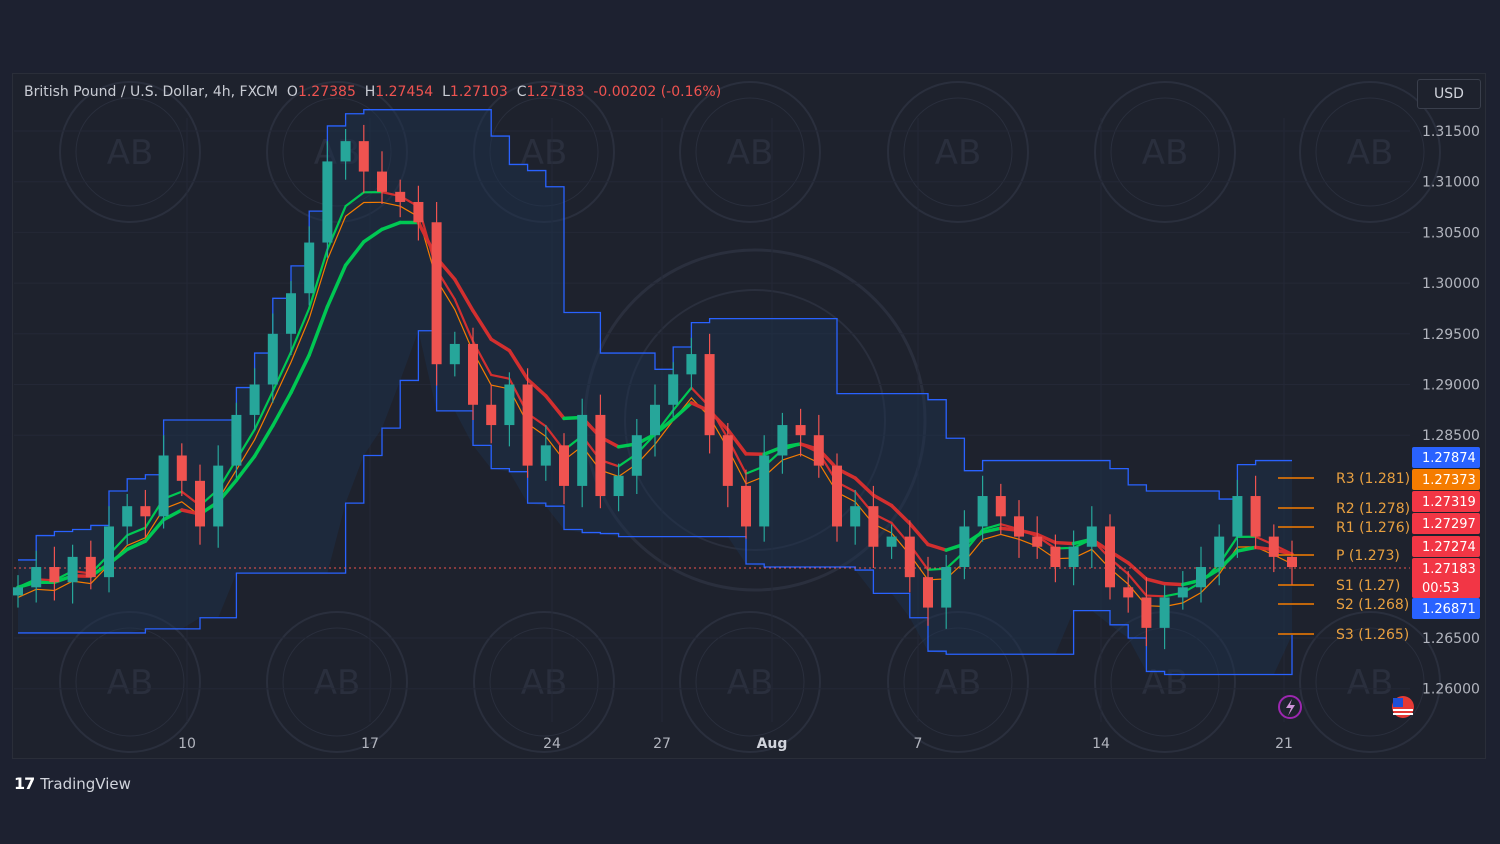  Describe the element at coordinates (72, 783) in the screenshot. I see `tradingview-logo: 17 TradingView` at that location.